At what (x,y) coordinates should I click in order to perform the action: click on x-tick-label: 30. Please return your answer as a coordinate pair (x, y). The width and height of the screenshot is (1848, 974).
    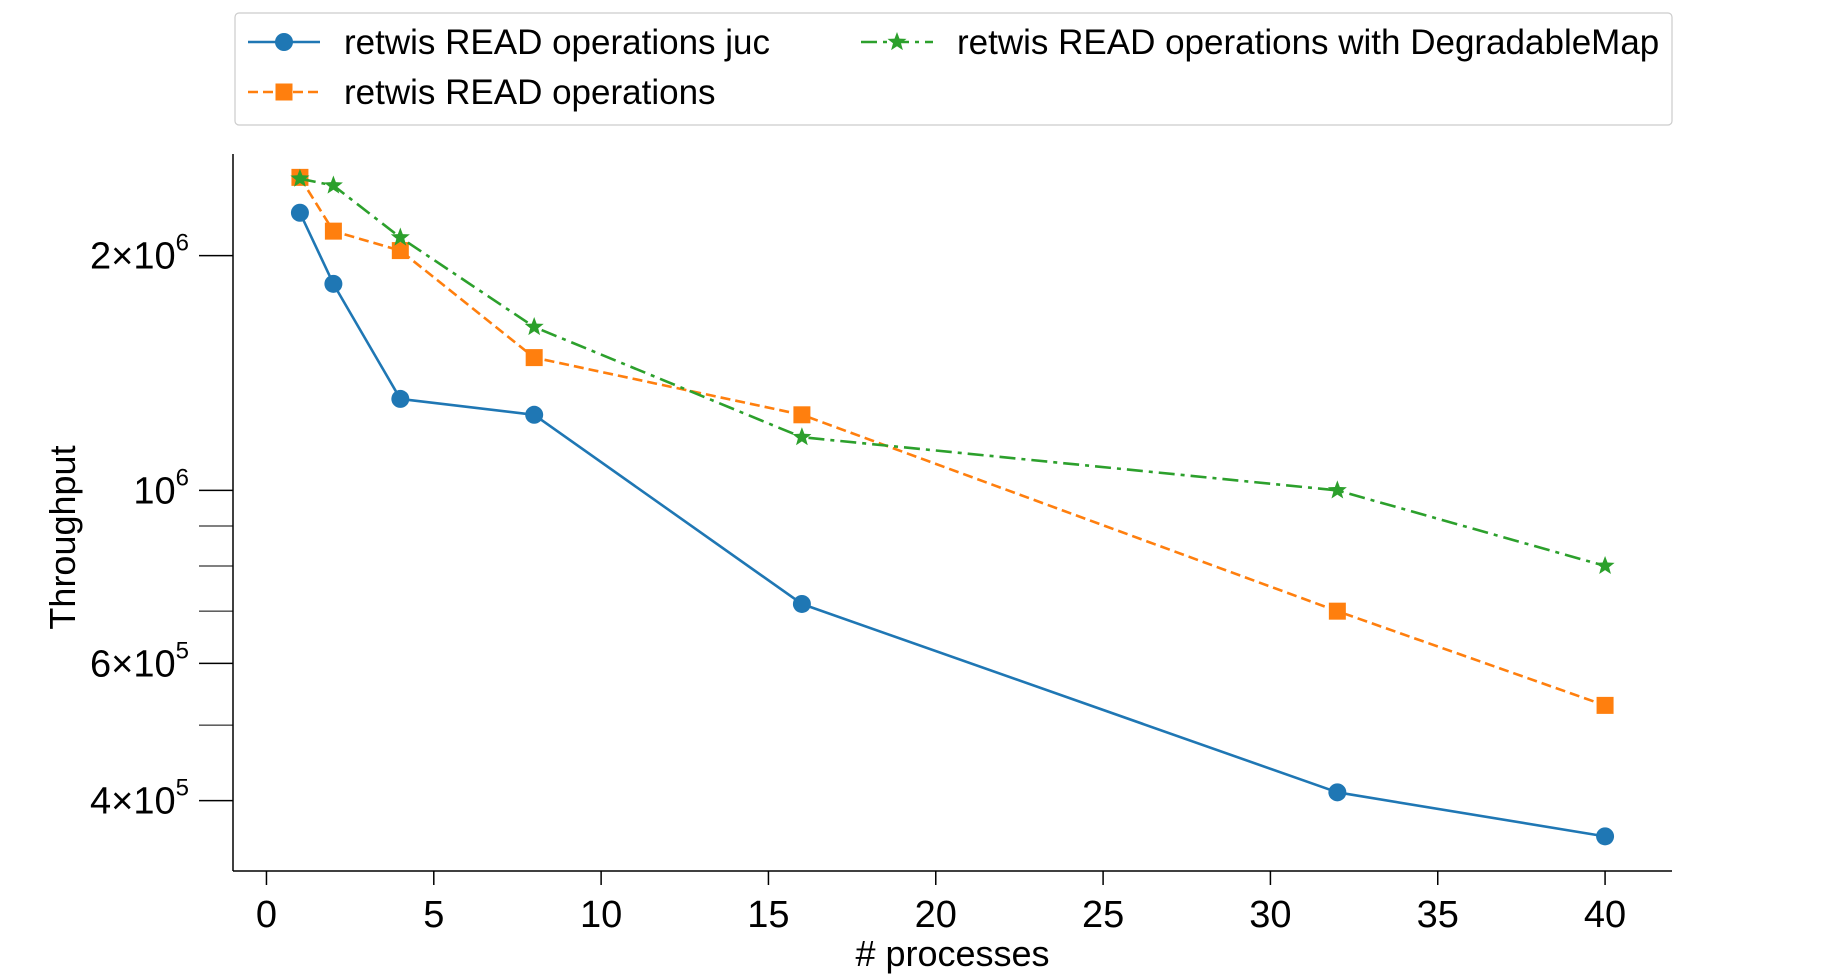
    Looking at the image, I should click on (1270, 915).